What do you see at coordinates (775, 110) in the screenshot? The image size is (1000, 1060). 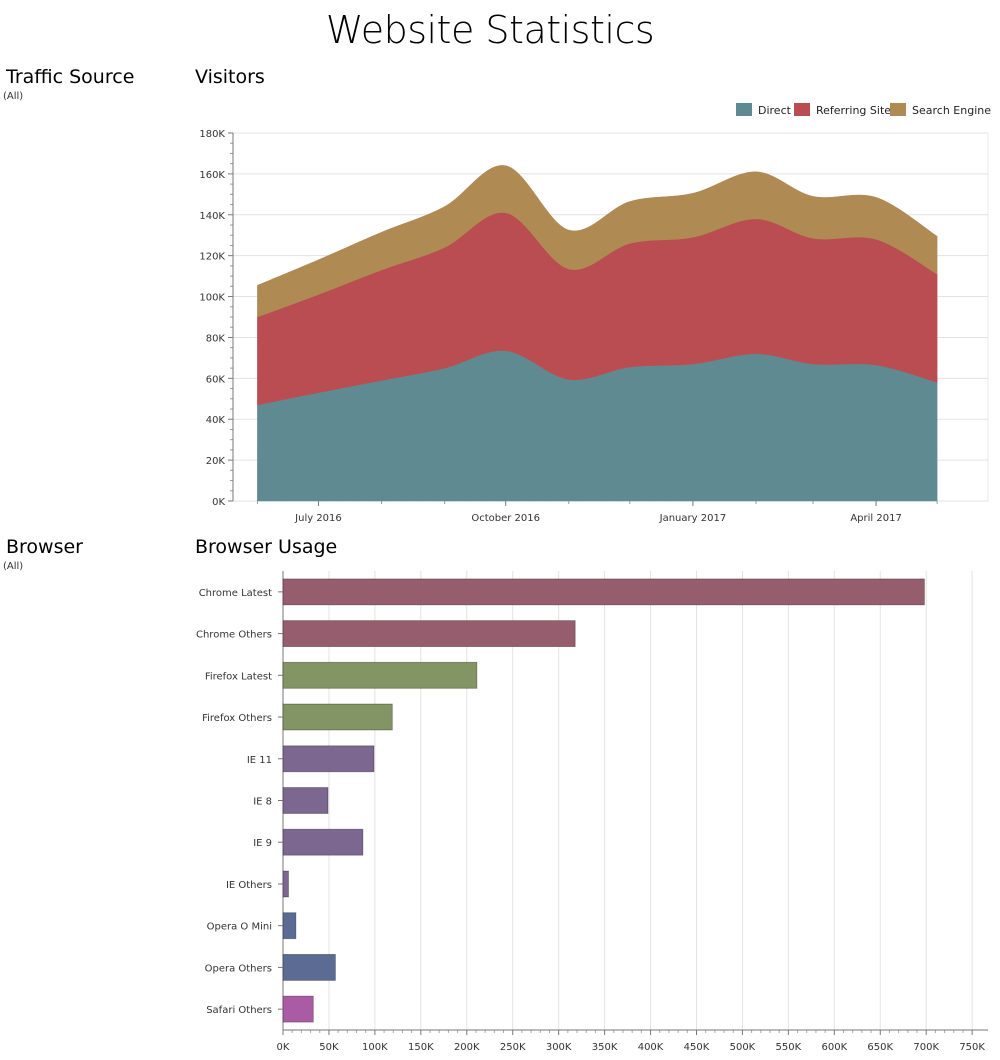 I see `legend-label-direct: Direct` at bounding box center [775, 110].